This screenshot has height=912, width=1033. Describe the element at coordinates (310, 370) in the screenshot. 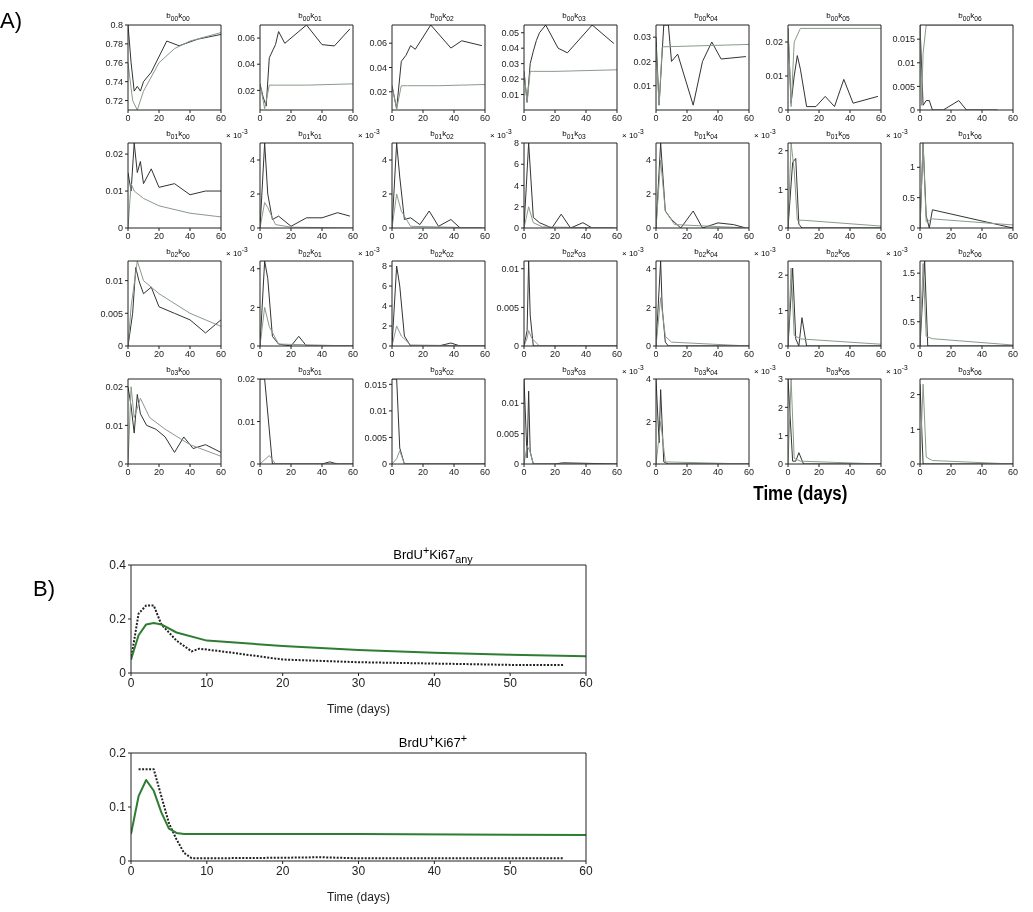

I see `chart-title: b$_{03}$k$_{01}$` at that location.